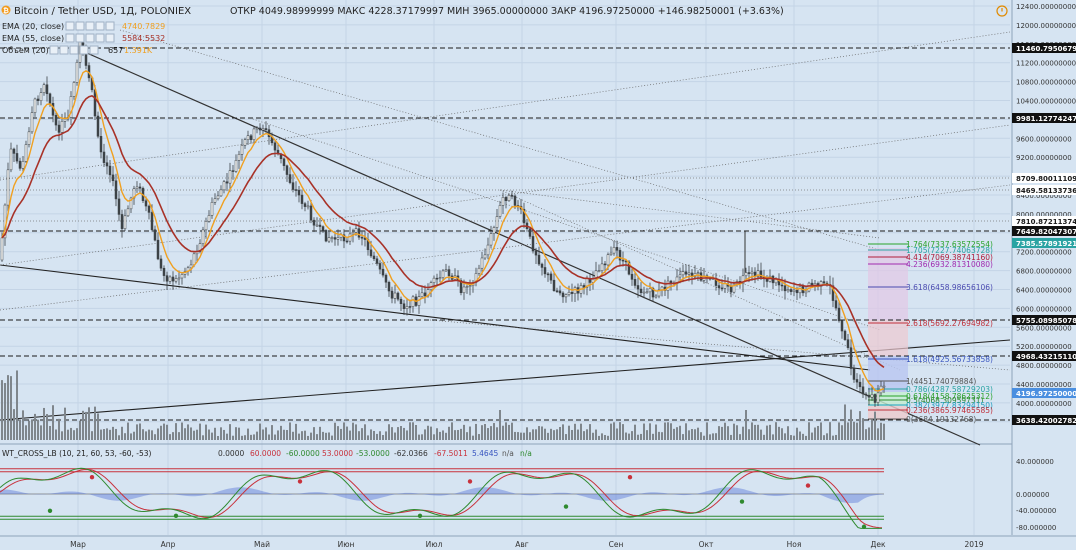  I want to click on price-level-tag, so click(1044, 48).